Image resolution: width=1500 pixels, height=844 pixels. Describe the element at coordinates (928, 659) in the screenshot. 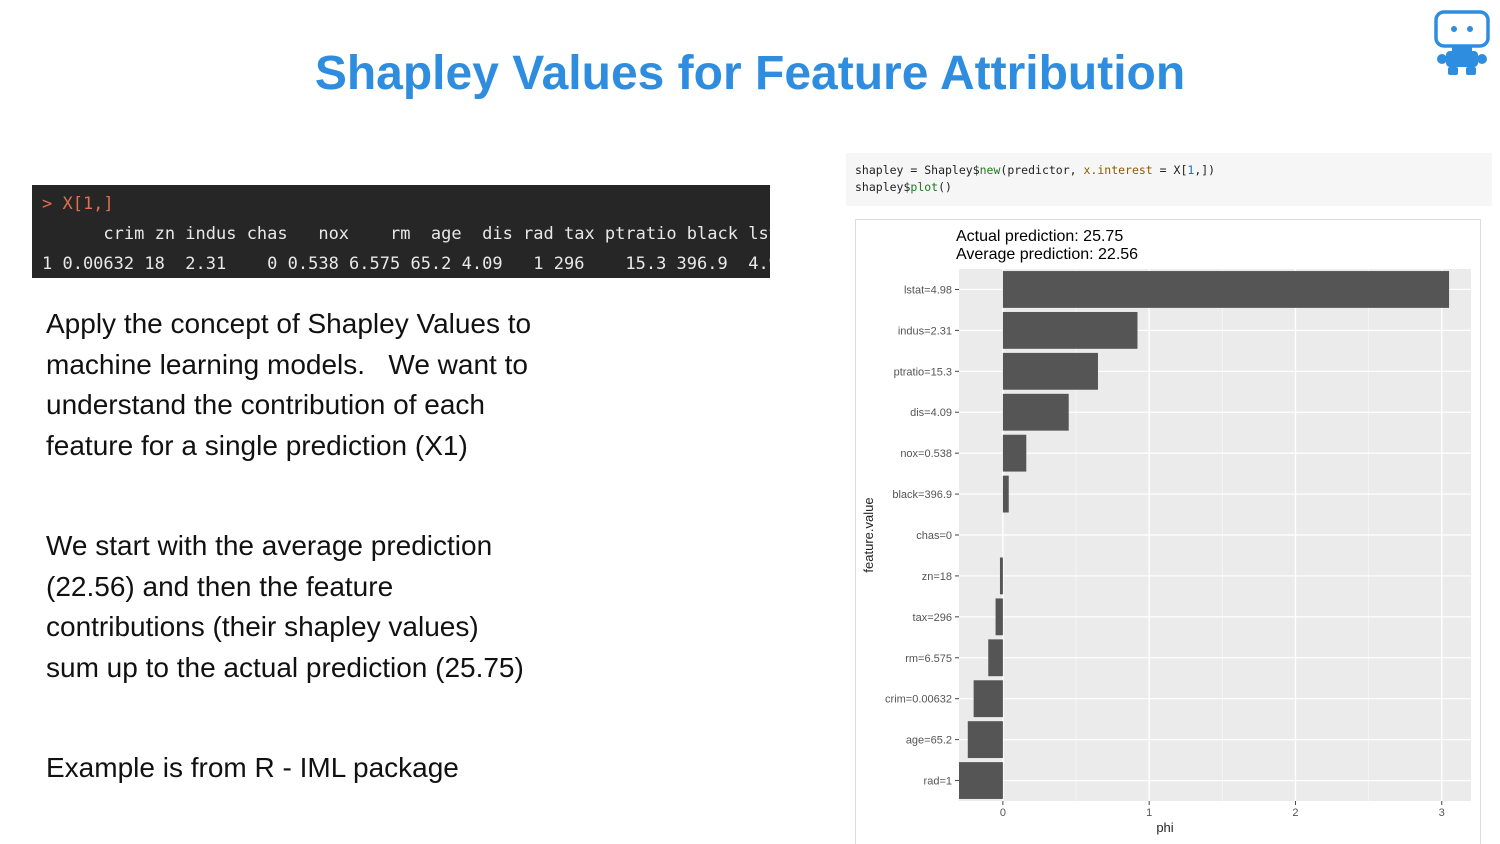

I see `y-tick-label: rm=6.575` at that location.